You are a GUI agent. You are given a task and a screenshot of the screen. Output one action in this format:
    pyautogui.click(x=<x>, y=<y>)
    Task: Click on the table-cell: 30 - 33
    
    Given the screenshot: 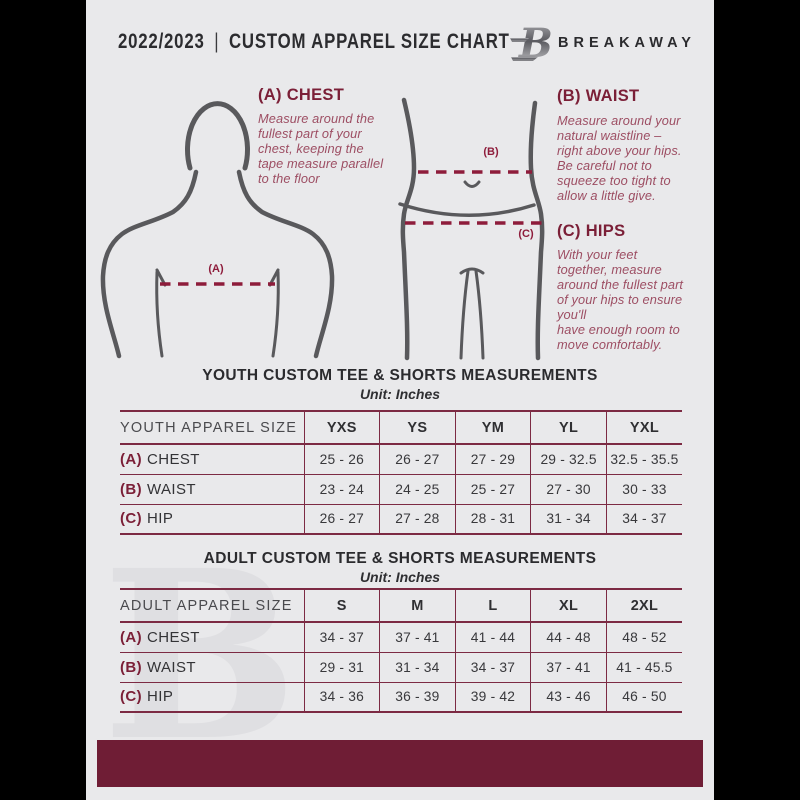 What is the action you would take?
    pyautogui.click(x=643, y=489)
    